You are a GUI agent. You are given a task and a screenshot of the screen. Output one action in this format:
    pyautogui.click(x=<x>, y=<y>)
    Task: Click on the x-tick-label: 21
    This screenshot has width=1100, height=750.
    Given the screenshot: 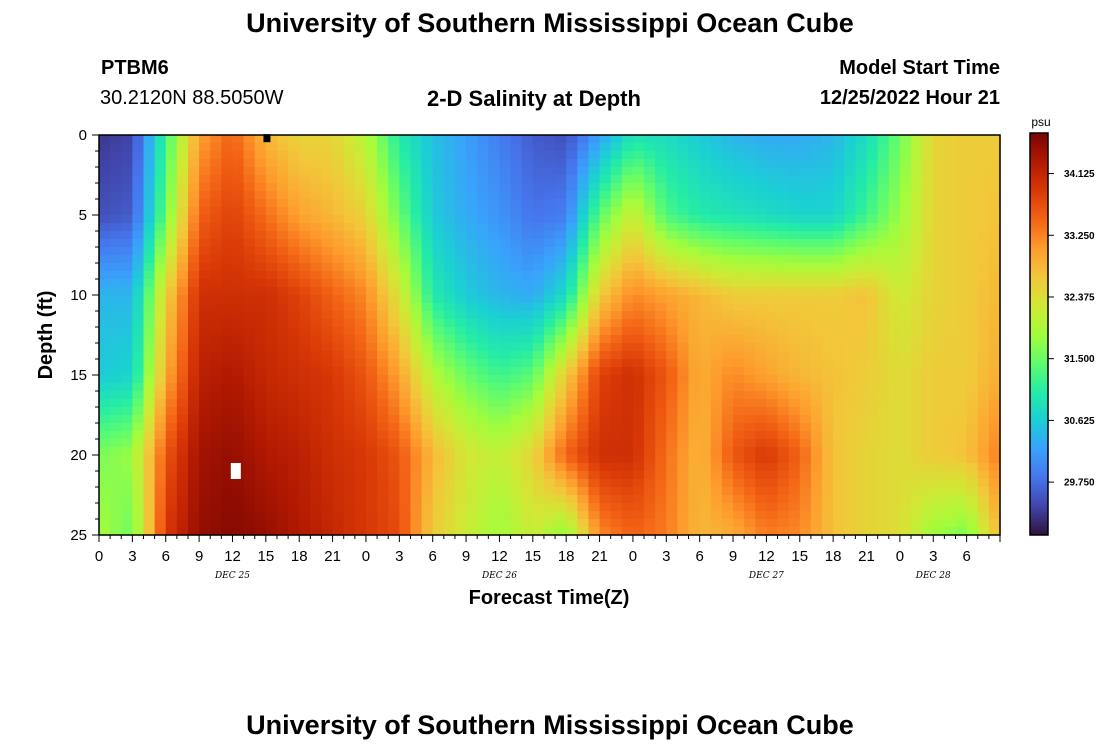 What is the action you would take?
    pyautogui.click(x=866, y=556)
    